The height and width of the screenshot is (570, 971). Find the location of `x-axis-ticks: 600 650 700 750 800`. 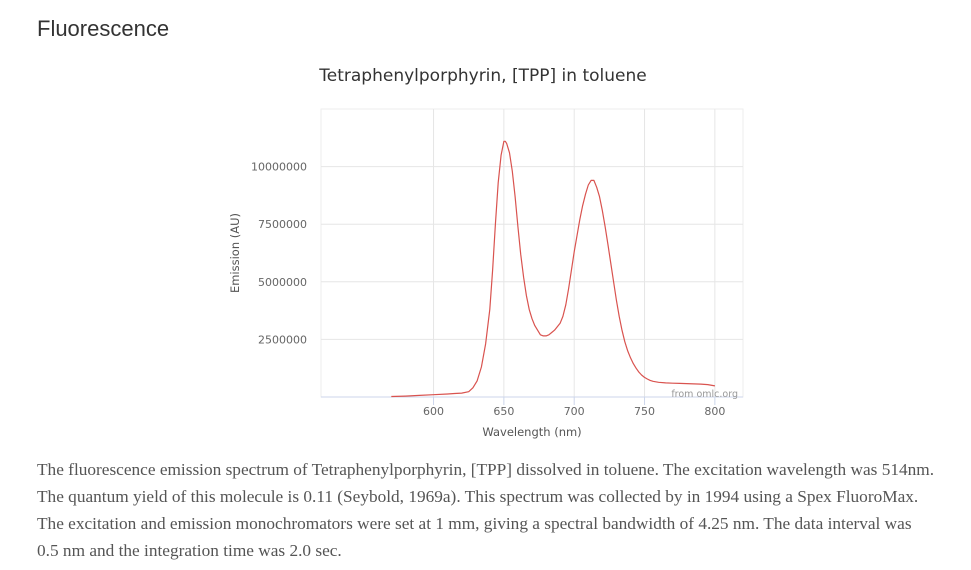

x-axis-ticks: 600 650 700 750 800 is located at coordinates (574, 407).